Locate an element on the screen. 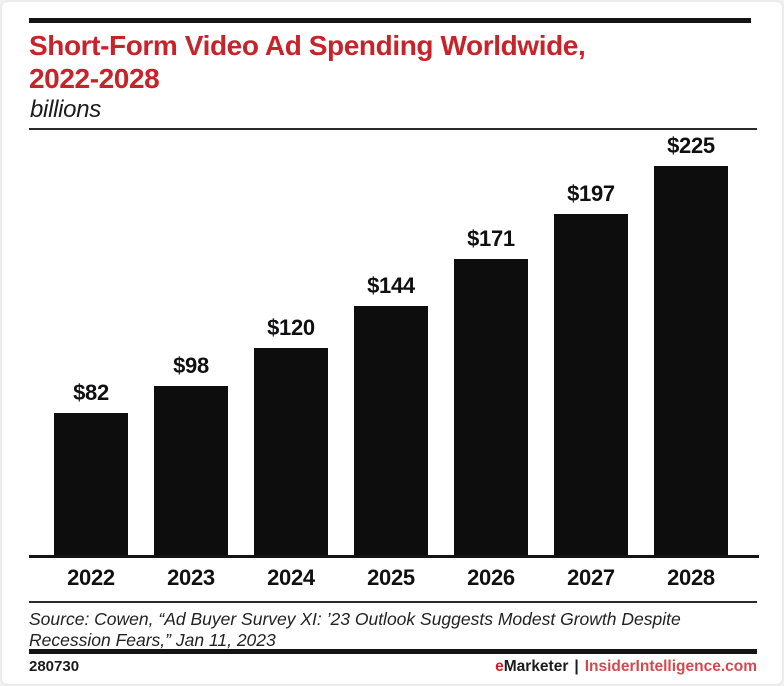 This screenshot has height=686, width=784. subtitle-divider is located at coordinates (393, 129).